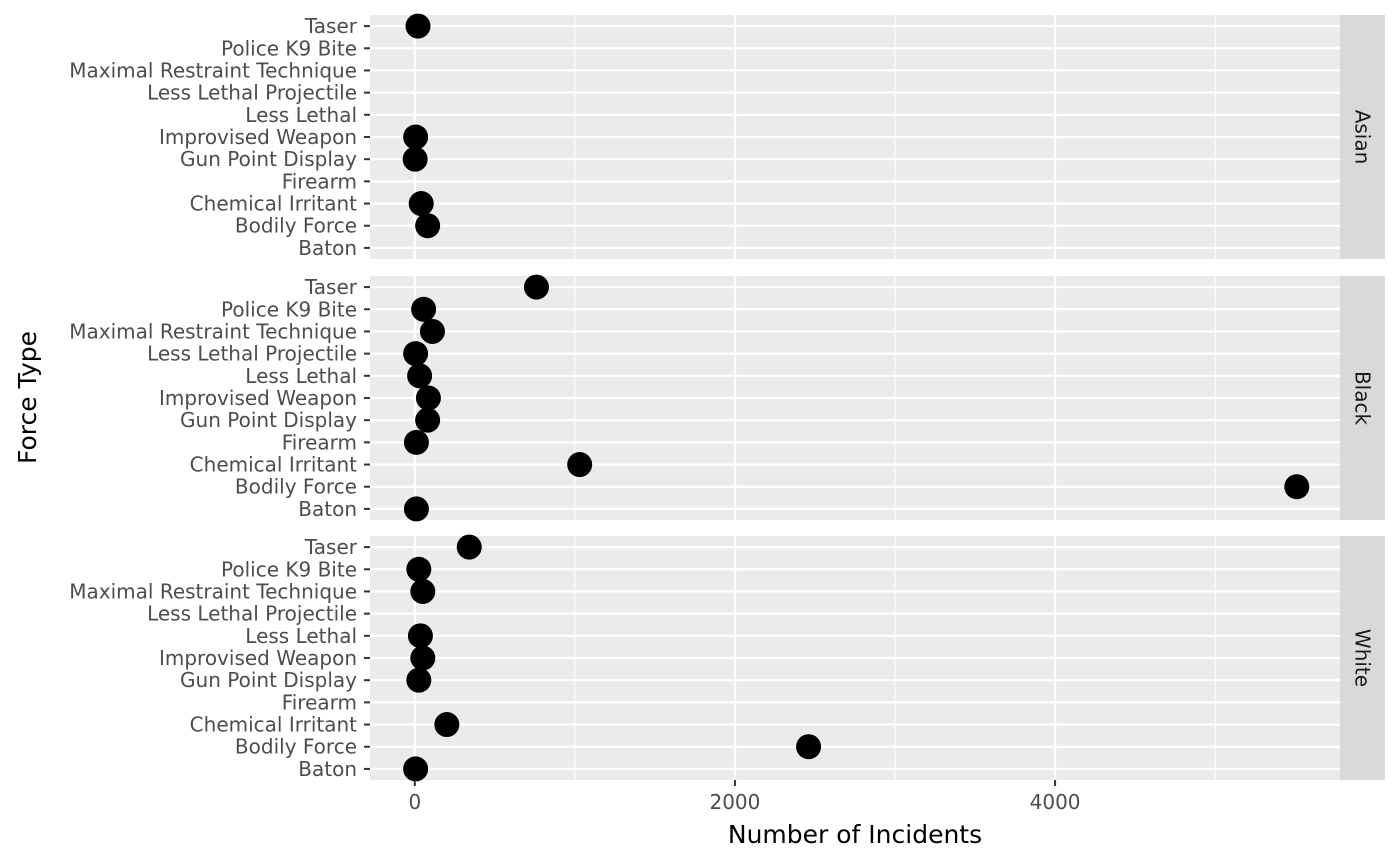 Image resolution: width=1400 pixels, height=866 pixels. What do you see at coordinates (414, 802) in the screenshot?
I see `x-tick-label: 0` at bounding box center [414, 802].